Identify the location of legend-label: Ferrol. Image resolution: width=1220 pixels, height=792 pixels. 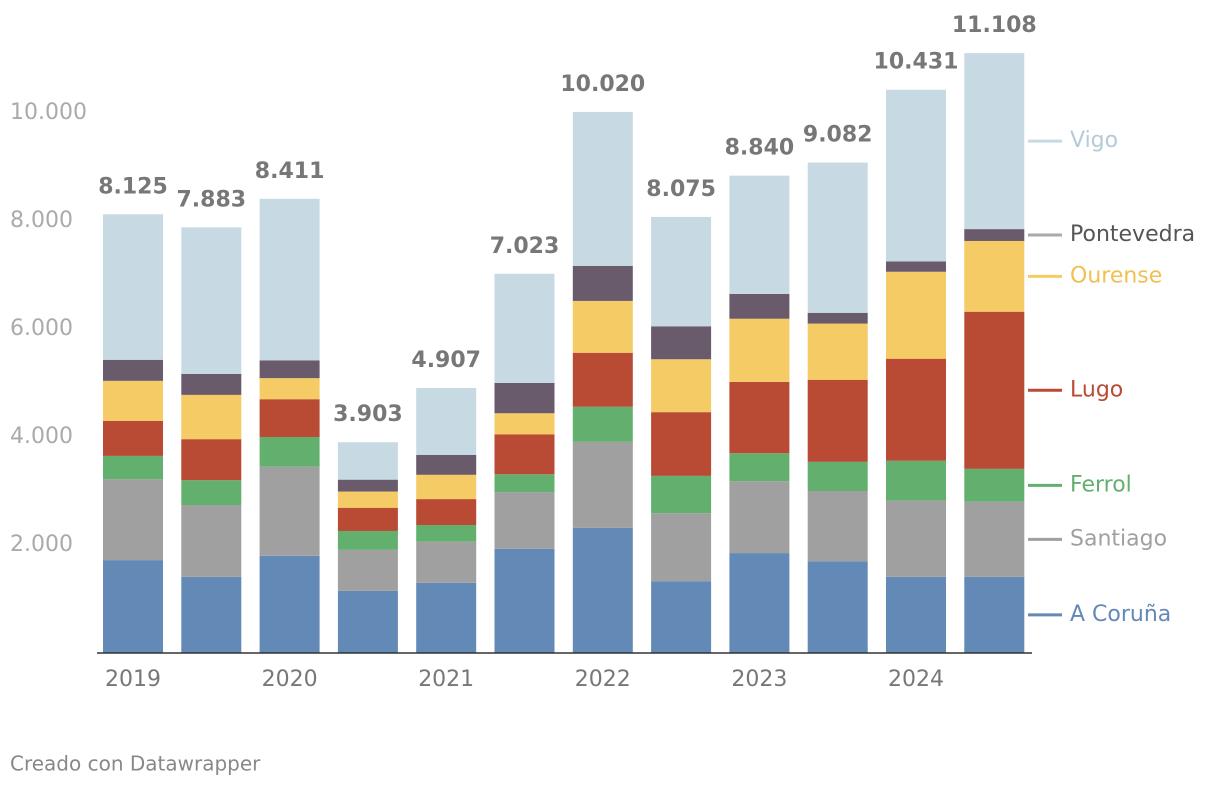
(1101, 484).